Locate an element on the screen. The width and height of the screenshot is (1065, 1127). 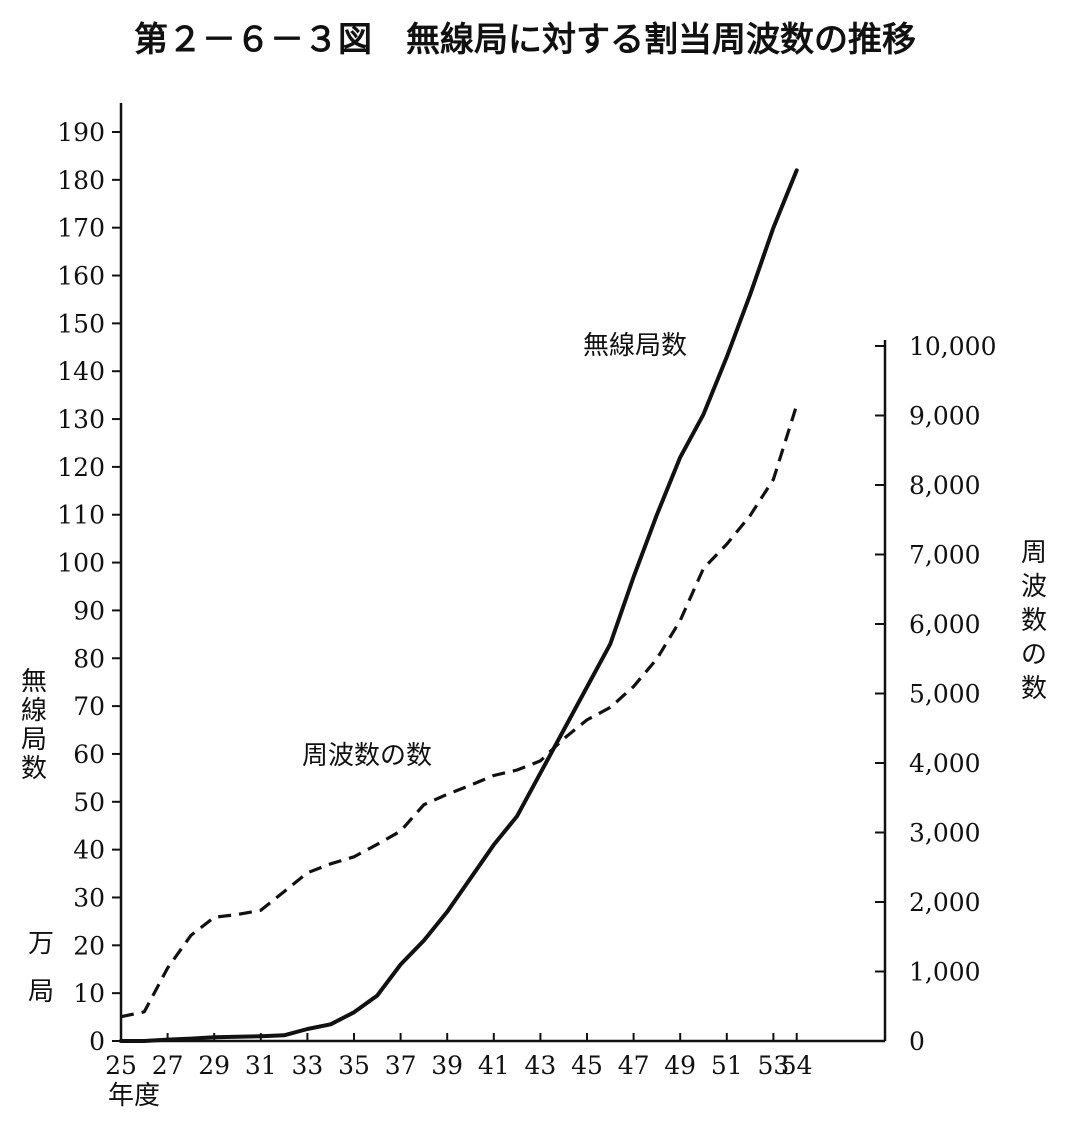
annotation-shuhasu: 周波数の数 is located at coordinates (367, 756).